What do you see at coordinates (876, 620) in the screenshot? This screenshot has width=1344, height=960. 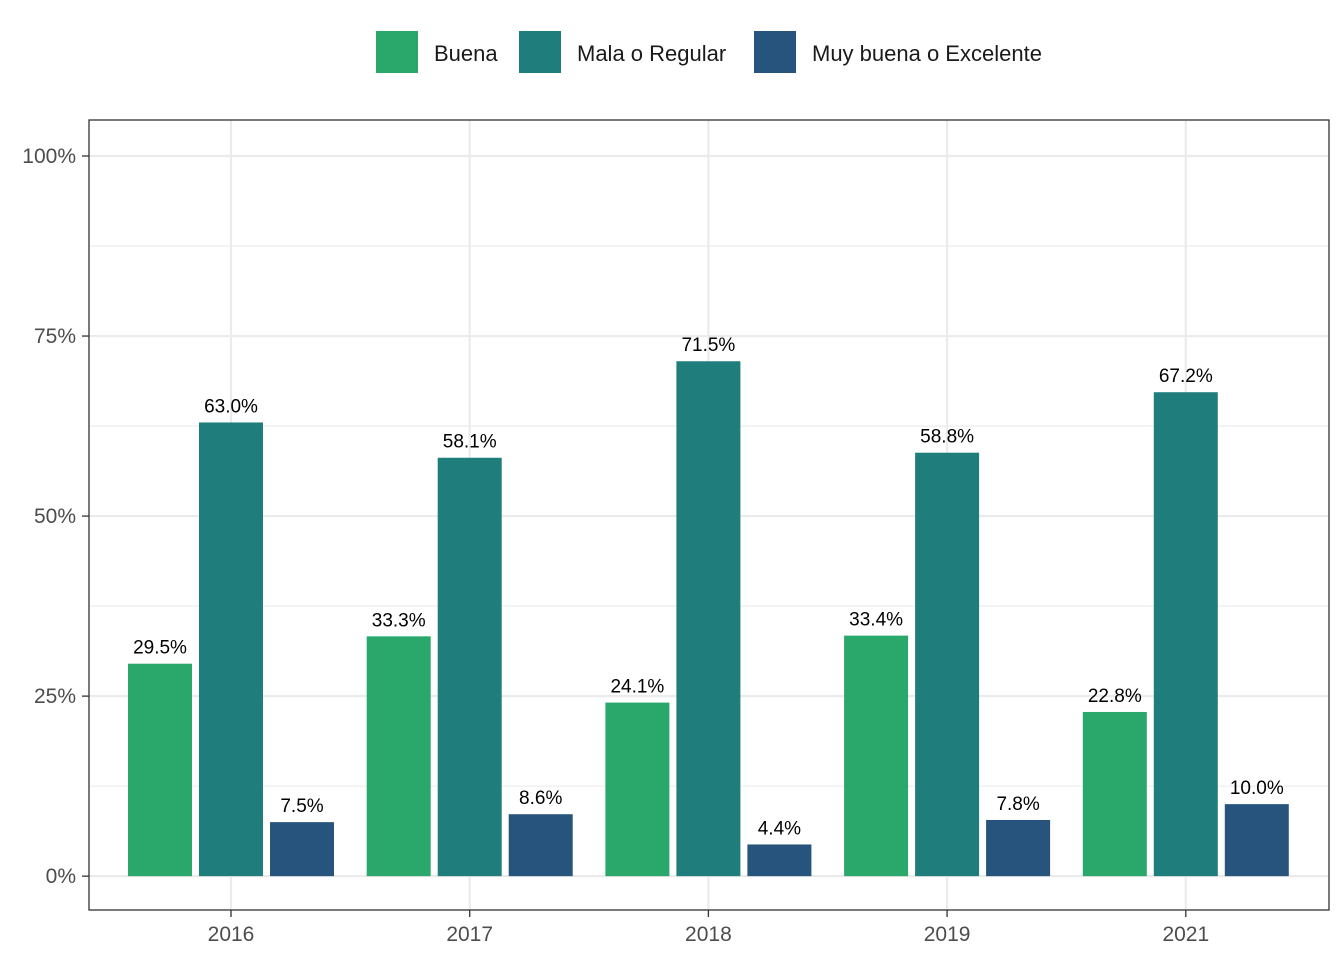 I see `data-label-buena-2019: 33.4%` at bounding box center [876, 620].